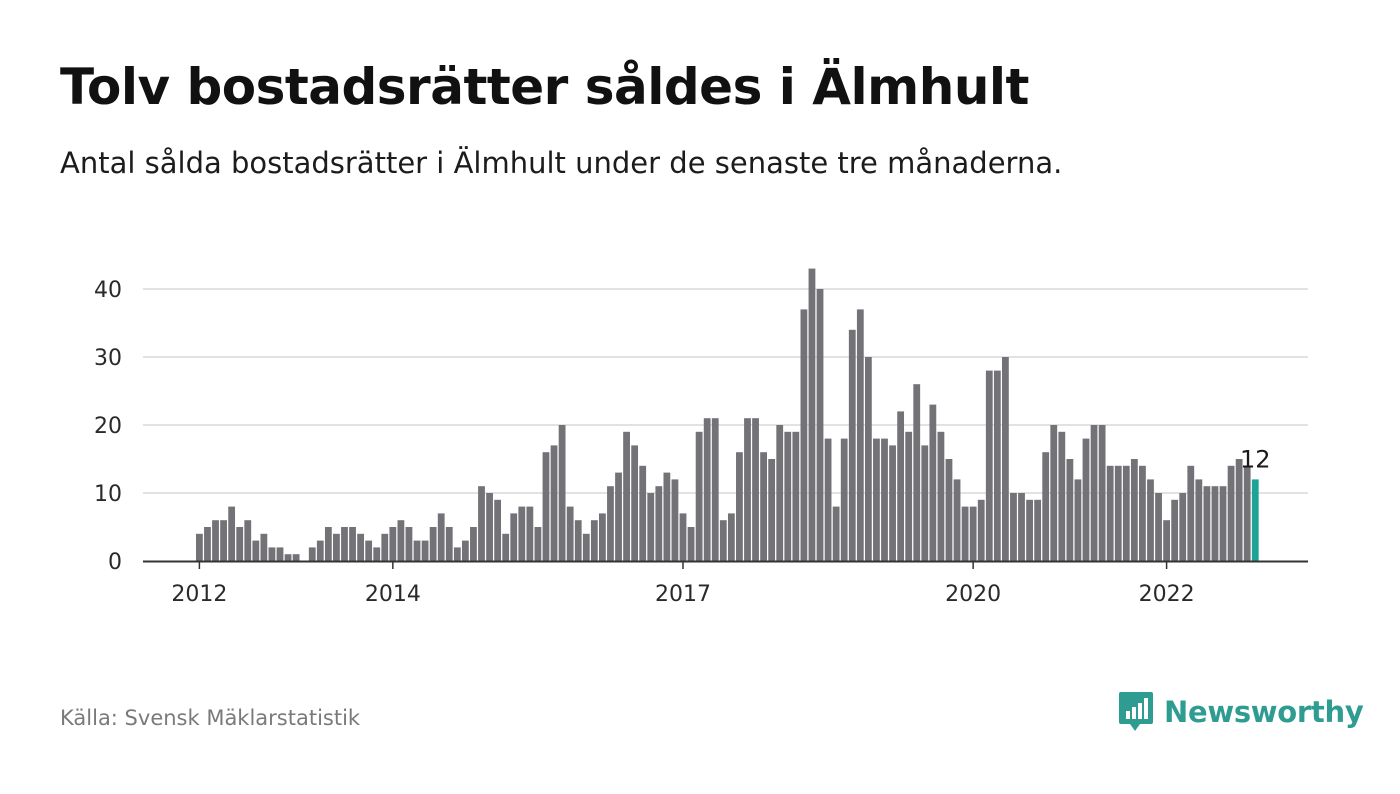  What do you see at coordinates (115, 562) in the screenshot?
I see `y-tick-label: 0` at bounding box center [115, 562].